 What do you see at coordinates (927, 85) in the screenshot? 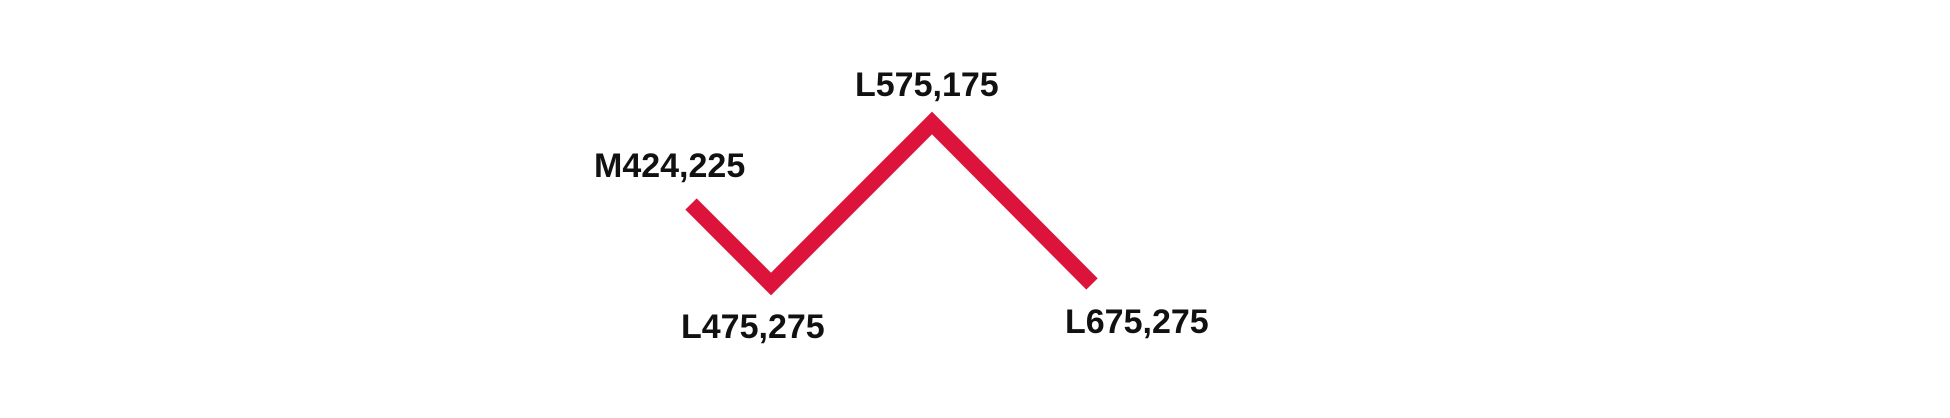
I see `label-line-to-2: L575,175` at bounding box center [927, 85].